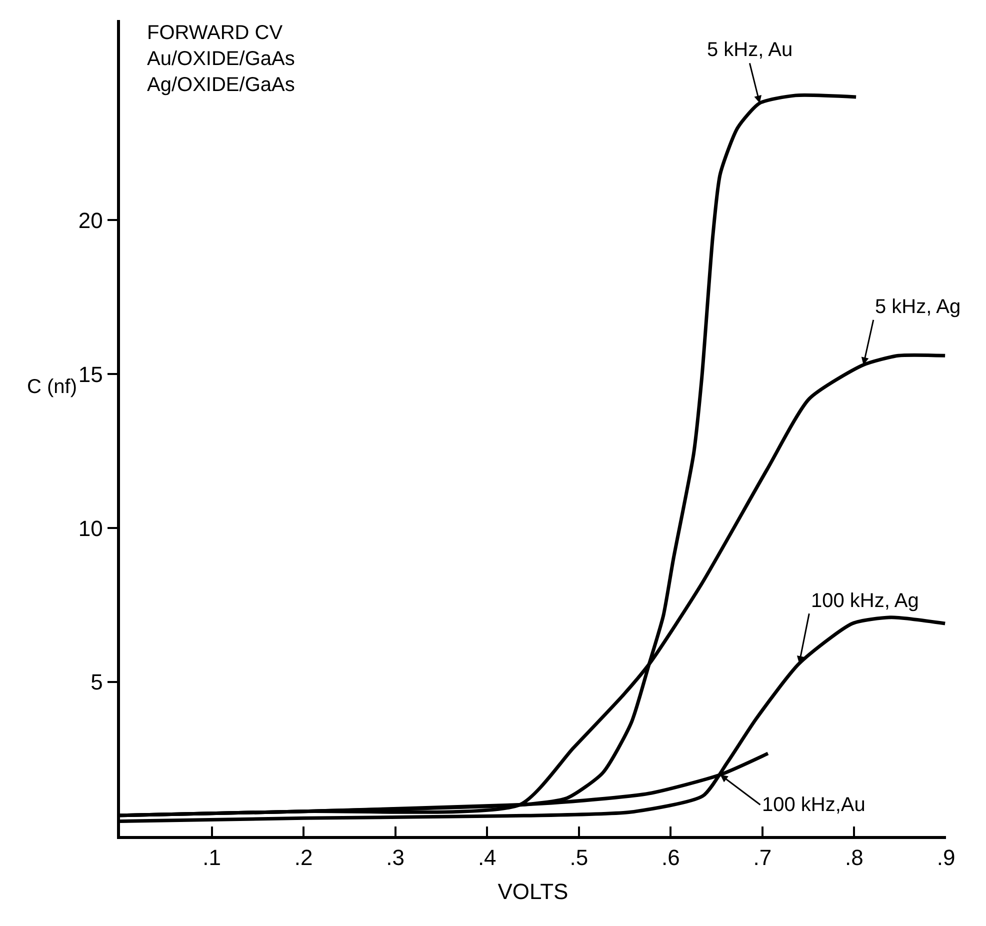 This screenshot has height=926, width=986. What do you see at coordinates (90, 374) in the screenshot?
I see `y-tick-label: 15` at bounding box center [90, 374].